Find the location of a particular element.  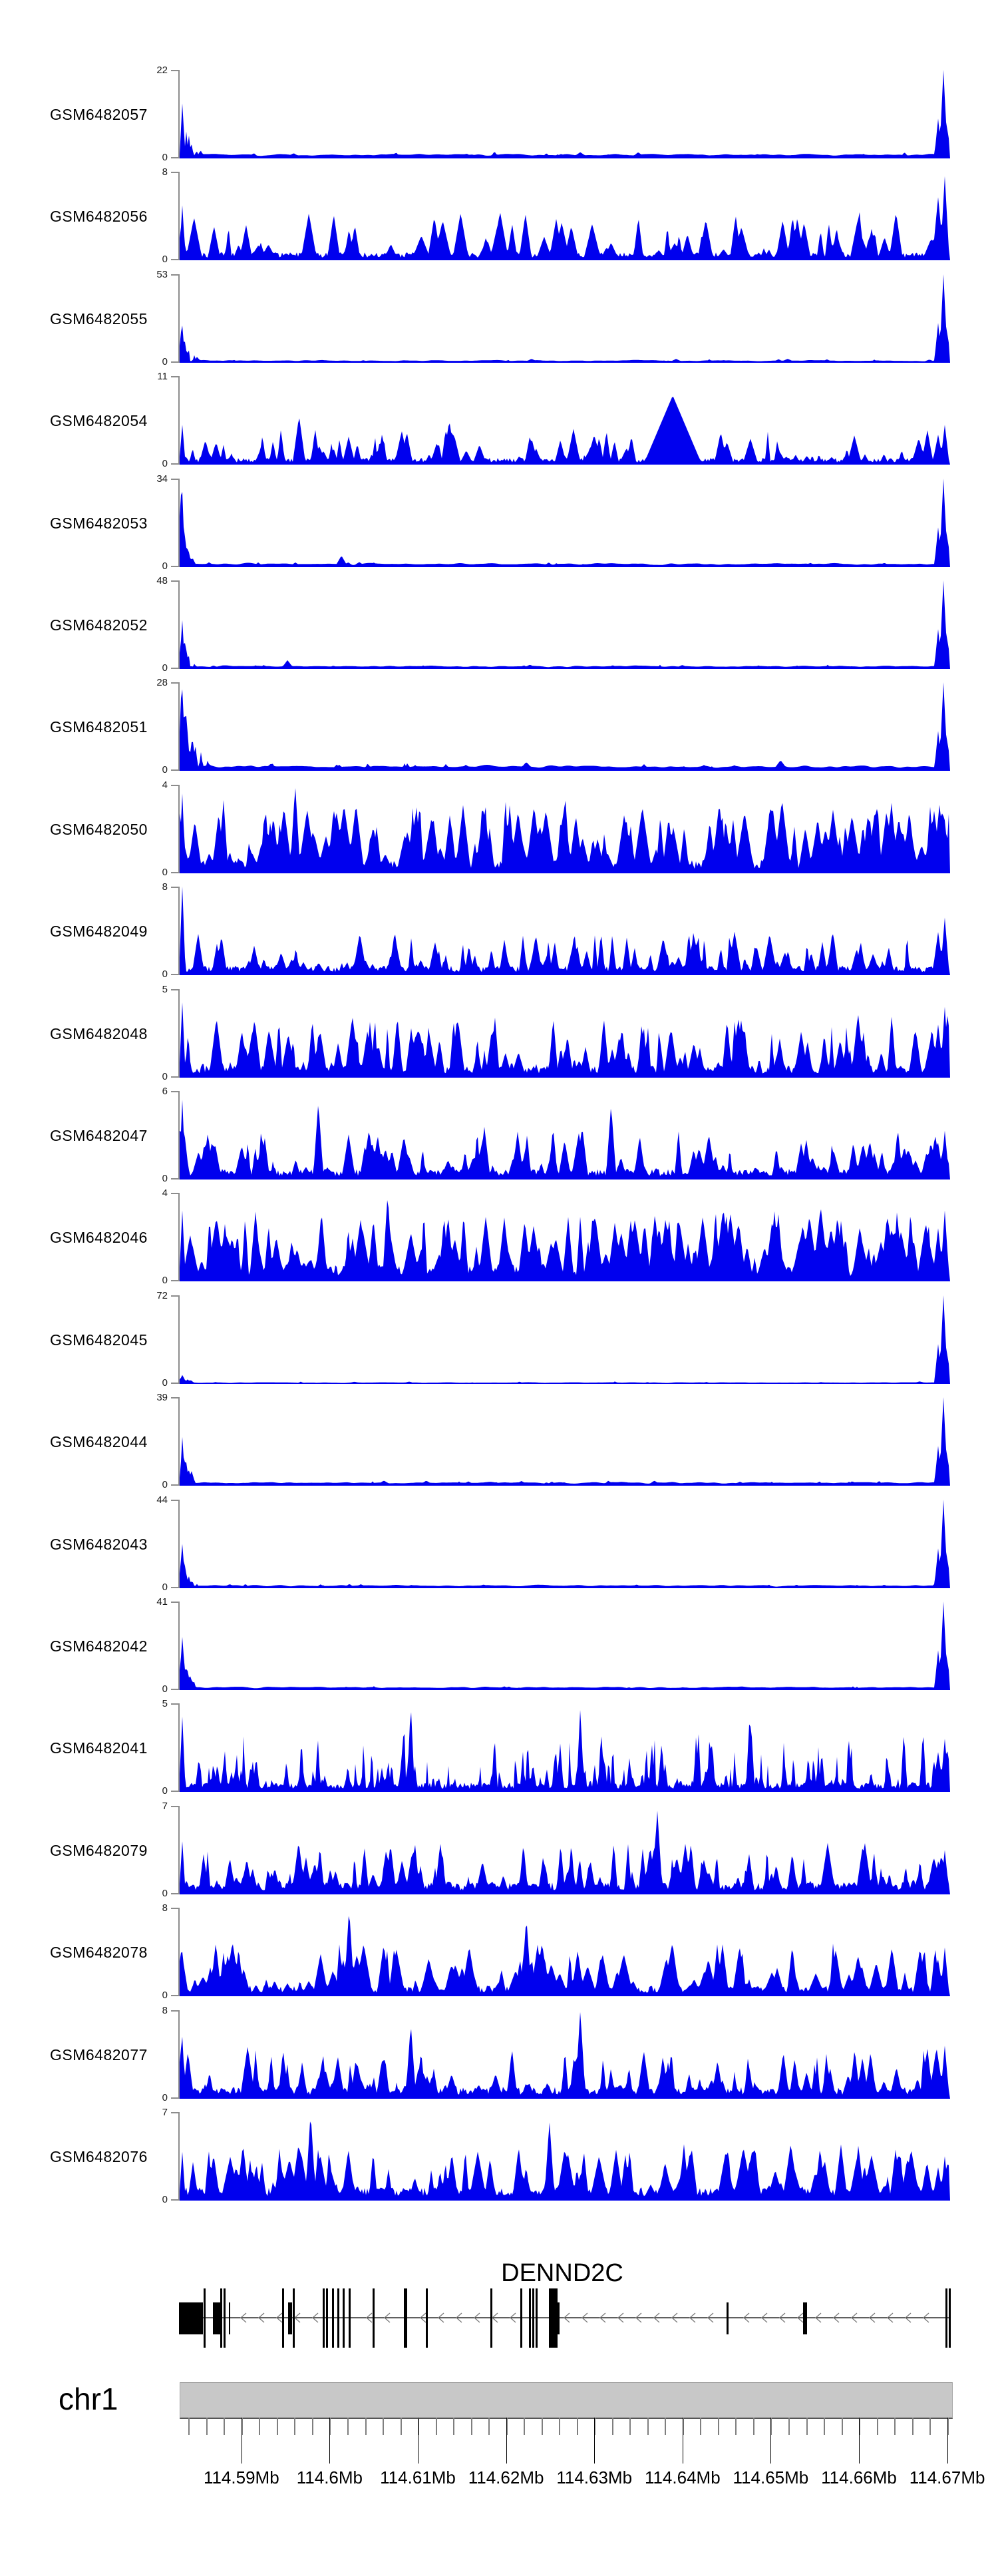

track-label: GSM6482052 is located at coordinates (99, 625).